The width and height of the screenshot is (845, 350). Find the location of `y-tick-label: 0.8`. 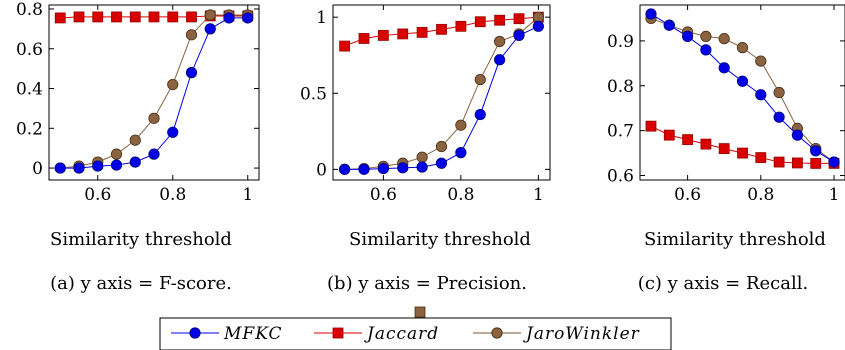

y-tick-label: 0.8 is located at coordinates (29, 10).